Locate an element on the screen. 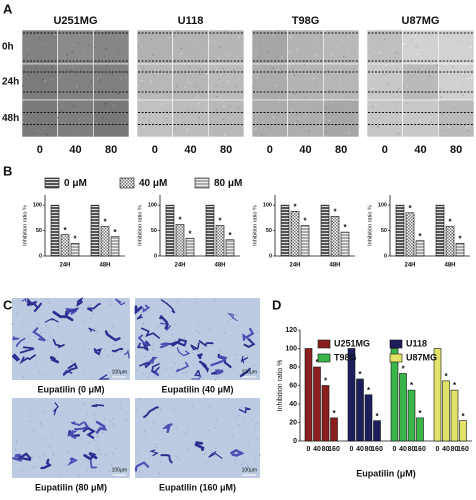  legend-label: U87MG is located at coordinates (421, 357).